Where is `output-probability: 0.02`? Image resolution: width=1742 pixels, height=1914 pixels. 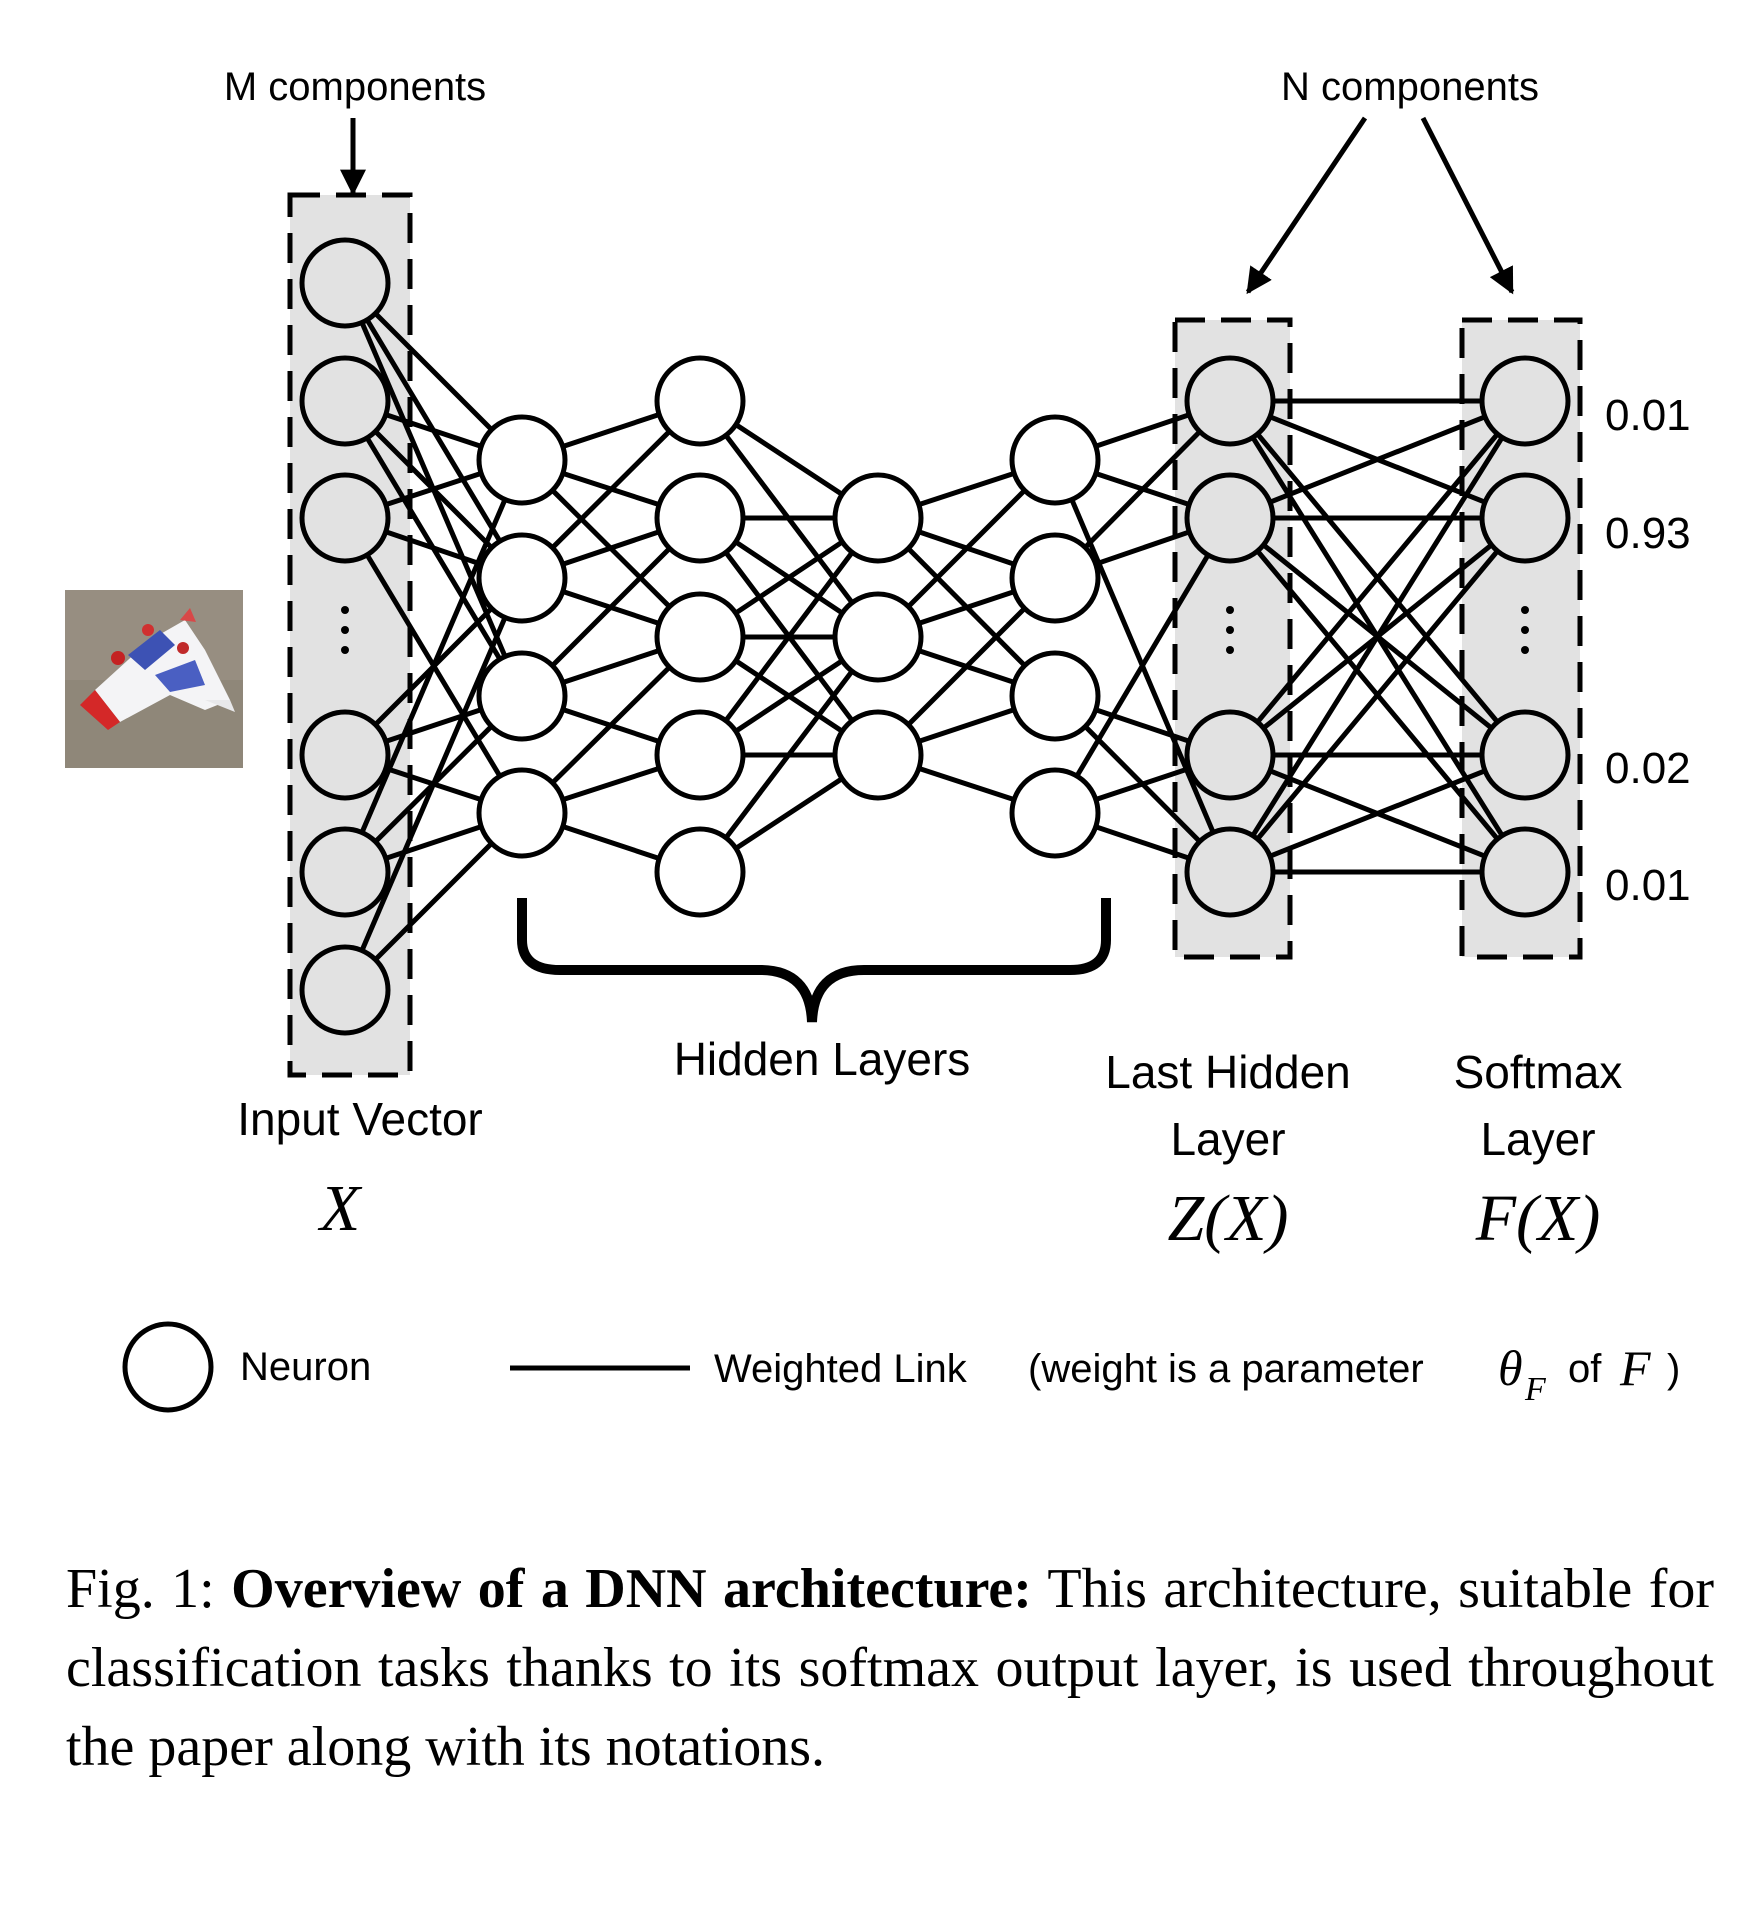 output-probability: 0.02 is located at coordinates (1648, 768).